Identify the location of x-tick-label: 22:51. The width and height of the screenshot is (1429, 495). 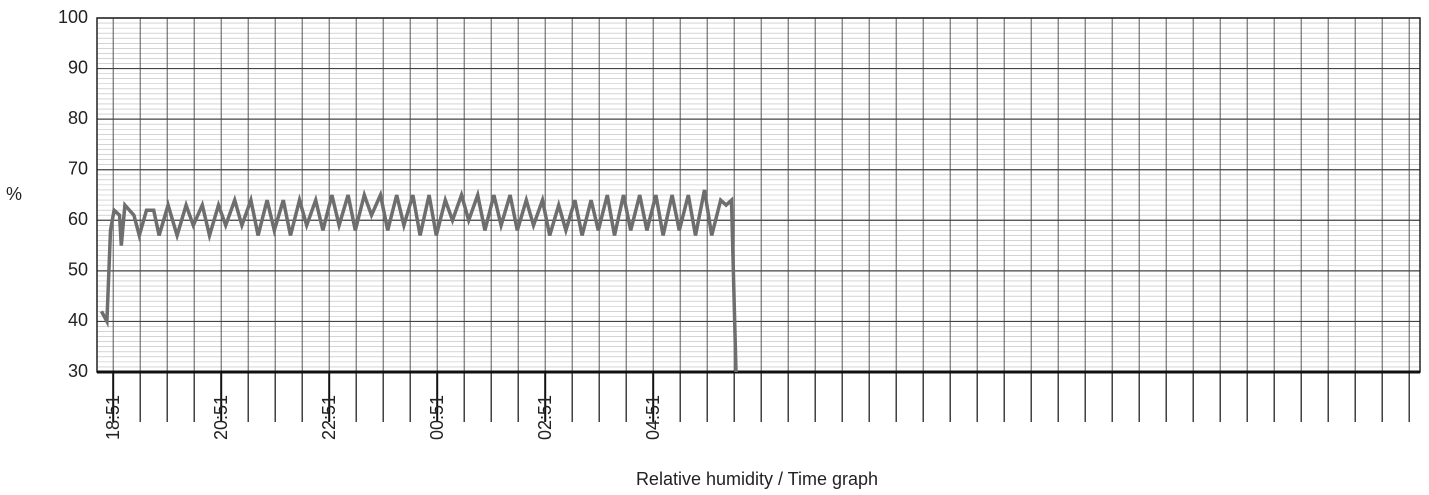
(329, 417).